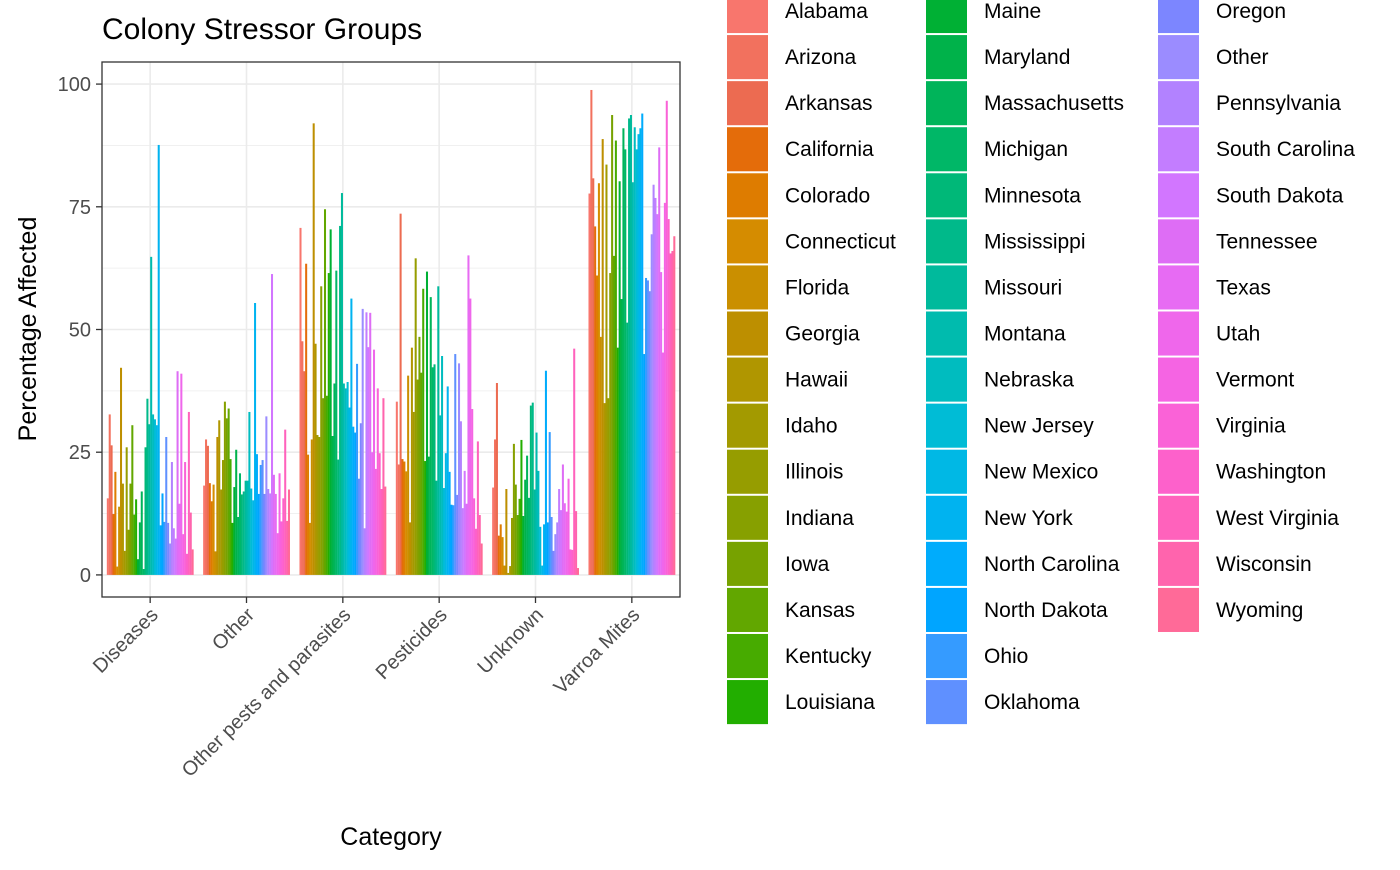 This screenshot has height=870, width=1400. Describe the element at coordinates (816, 380) in the screenshot. I see `legend-label: Hawaii` at that location.